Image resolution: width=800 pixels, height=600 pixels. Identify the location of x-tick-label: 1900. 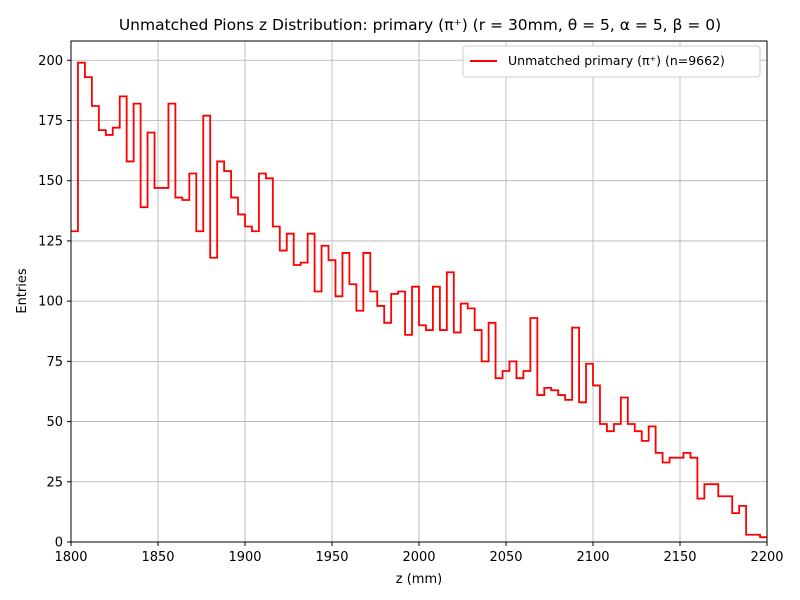
(244, 557).